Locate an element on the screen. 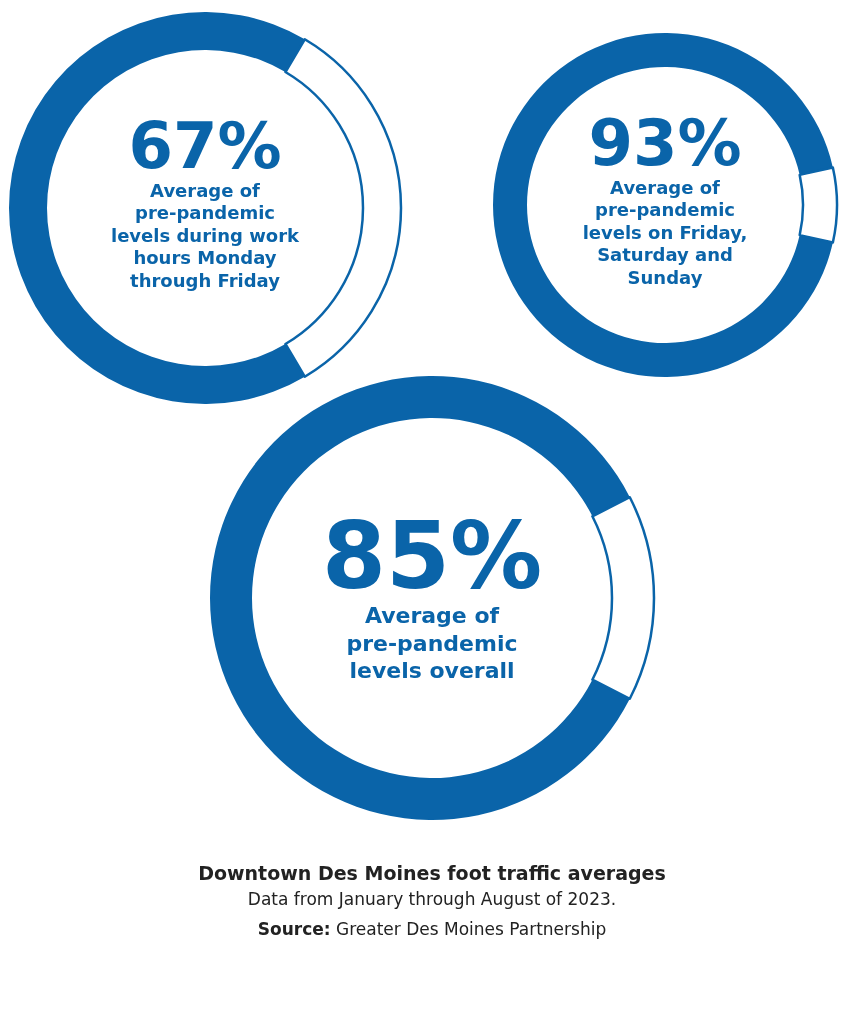  source-note: Source: Greater Des Moines Partnership is located at coordinates (432, 929).